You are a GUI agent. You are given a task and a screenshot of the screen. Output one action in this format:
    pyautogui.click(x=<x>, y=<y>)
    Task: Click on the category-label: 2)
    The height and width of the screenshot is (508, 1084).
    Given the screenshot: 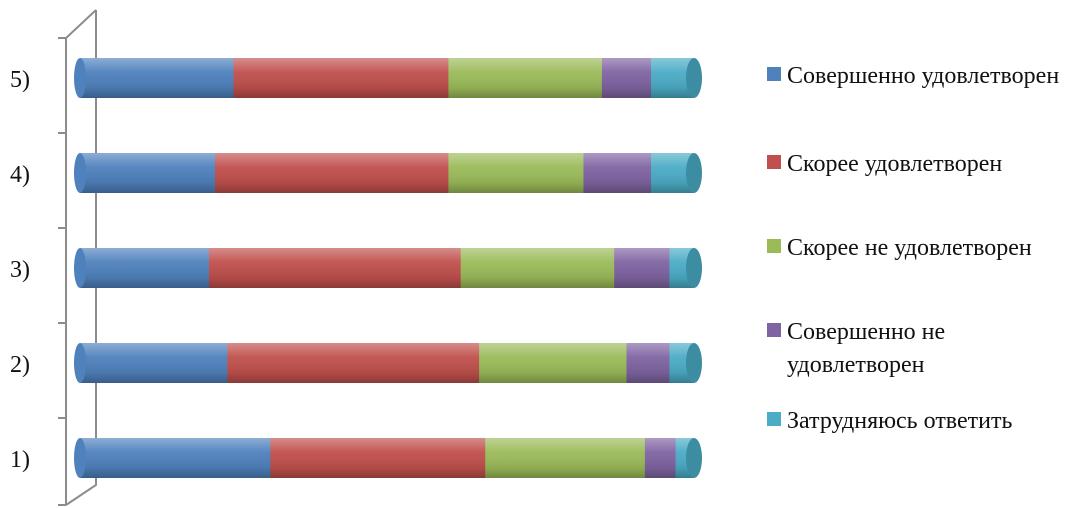 What is the action you would take?
    pyautogui.click(x=20, y=365)
    